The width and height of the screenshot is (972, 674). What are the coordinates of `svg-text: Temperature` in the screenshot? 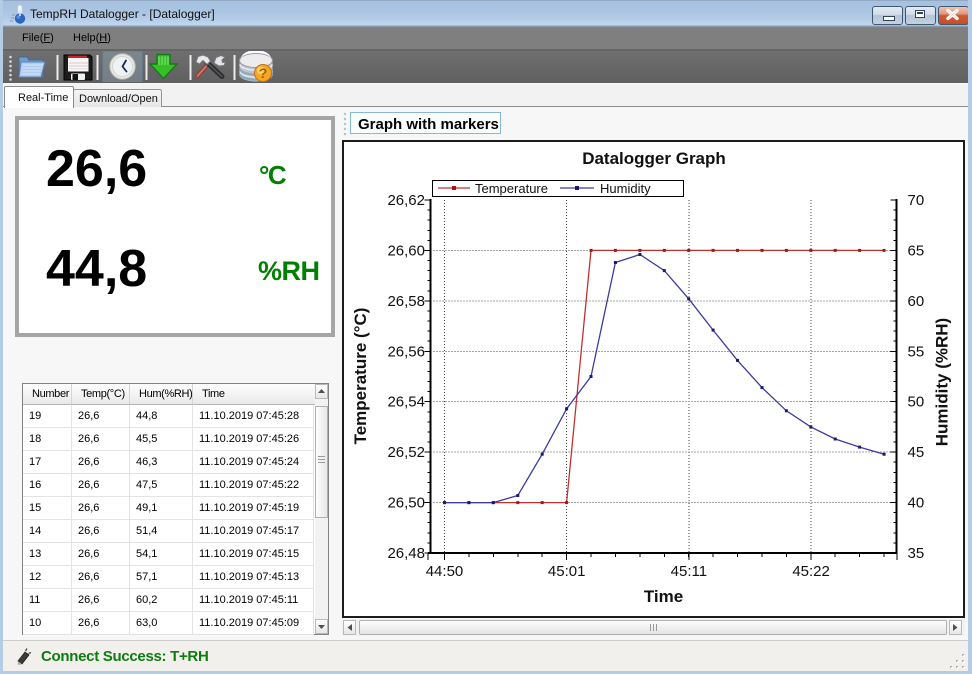 It's located at (511, 188).